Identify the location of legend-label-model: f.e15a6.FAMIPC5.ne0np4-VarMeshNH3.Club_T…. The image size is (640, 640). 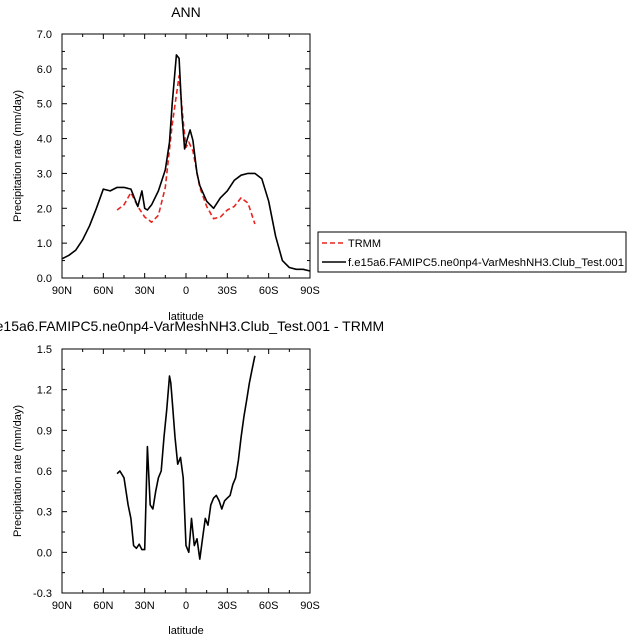
(486, 263).